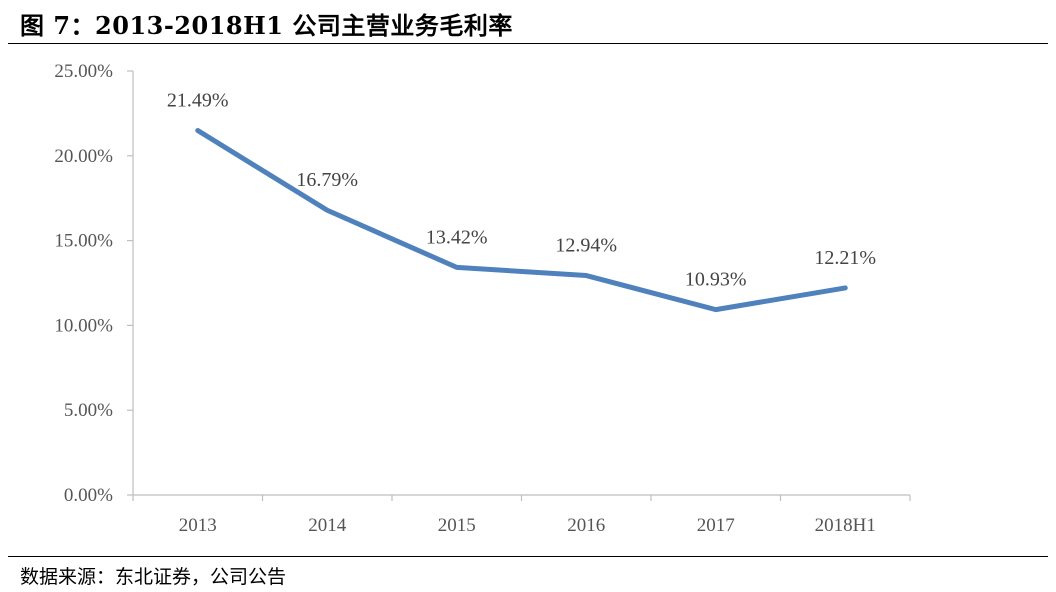  Describe the element at coordinates (153, 577) in the screenshot. I see `source-note: 数据来源：东北证券，公司公告` at that location.